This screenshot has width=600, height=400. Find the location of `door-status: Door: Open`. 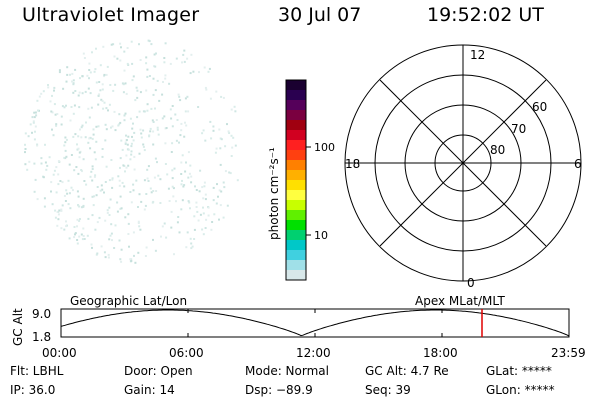

door-status: Door: Open is located at coordinates (158, 371).